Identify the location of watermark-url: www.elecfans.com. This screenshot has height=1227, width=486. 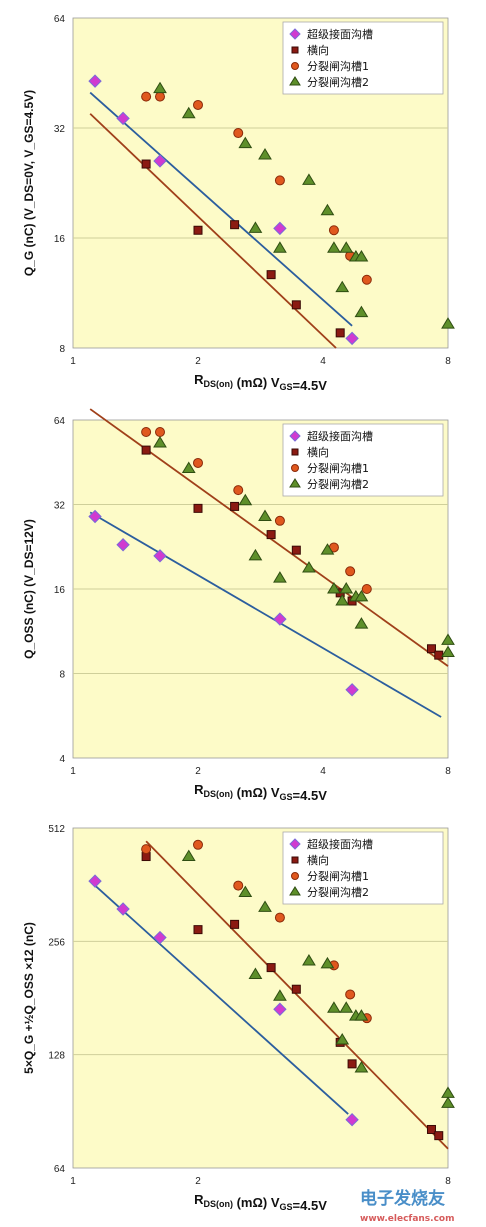
(407, 1219).